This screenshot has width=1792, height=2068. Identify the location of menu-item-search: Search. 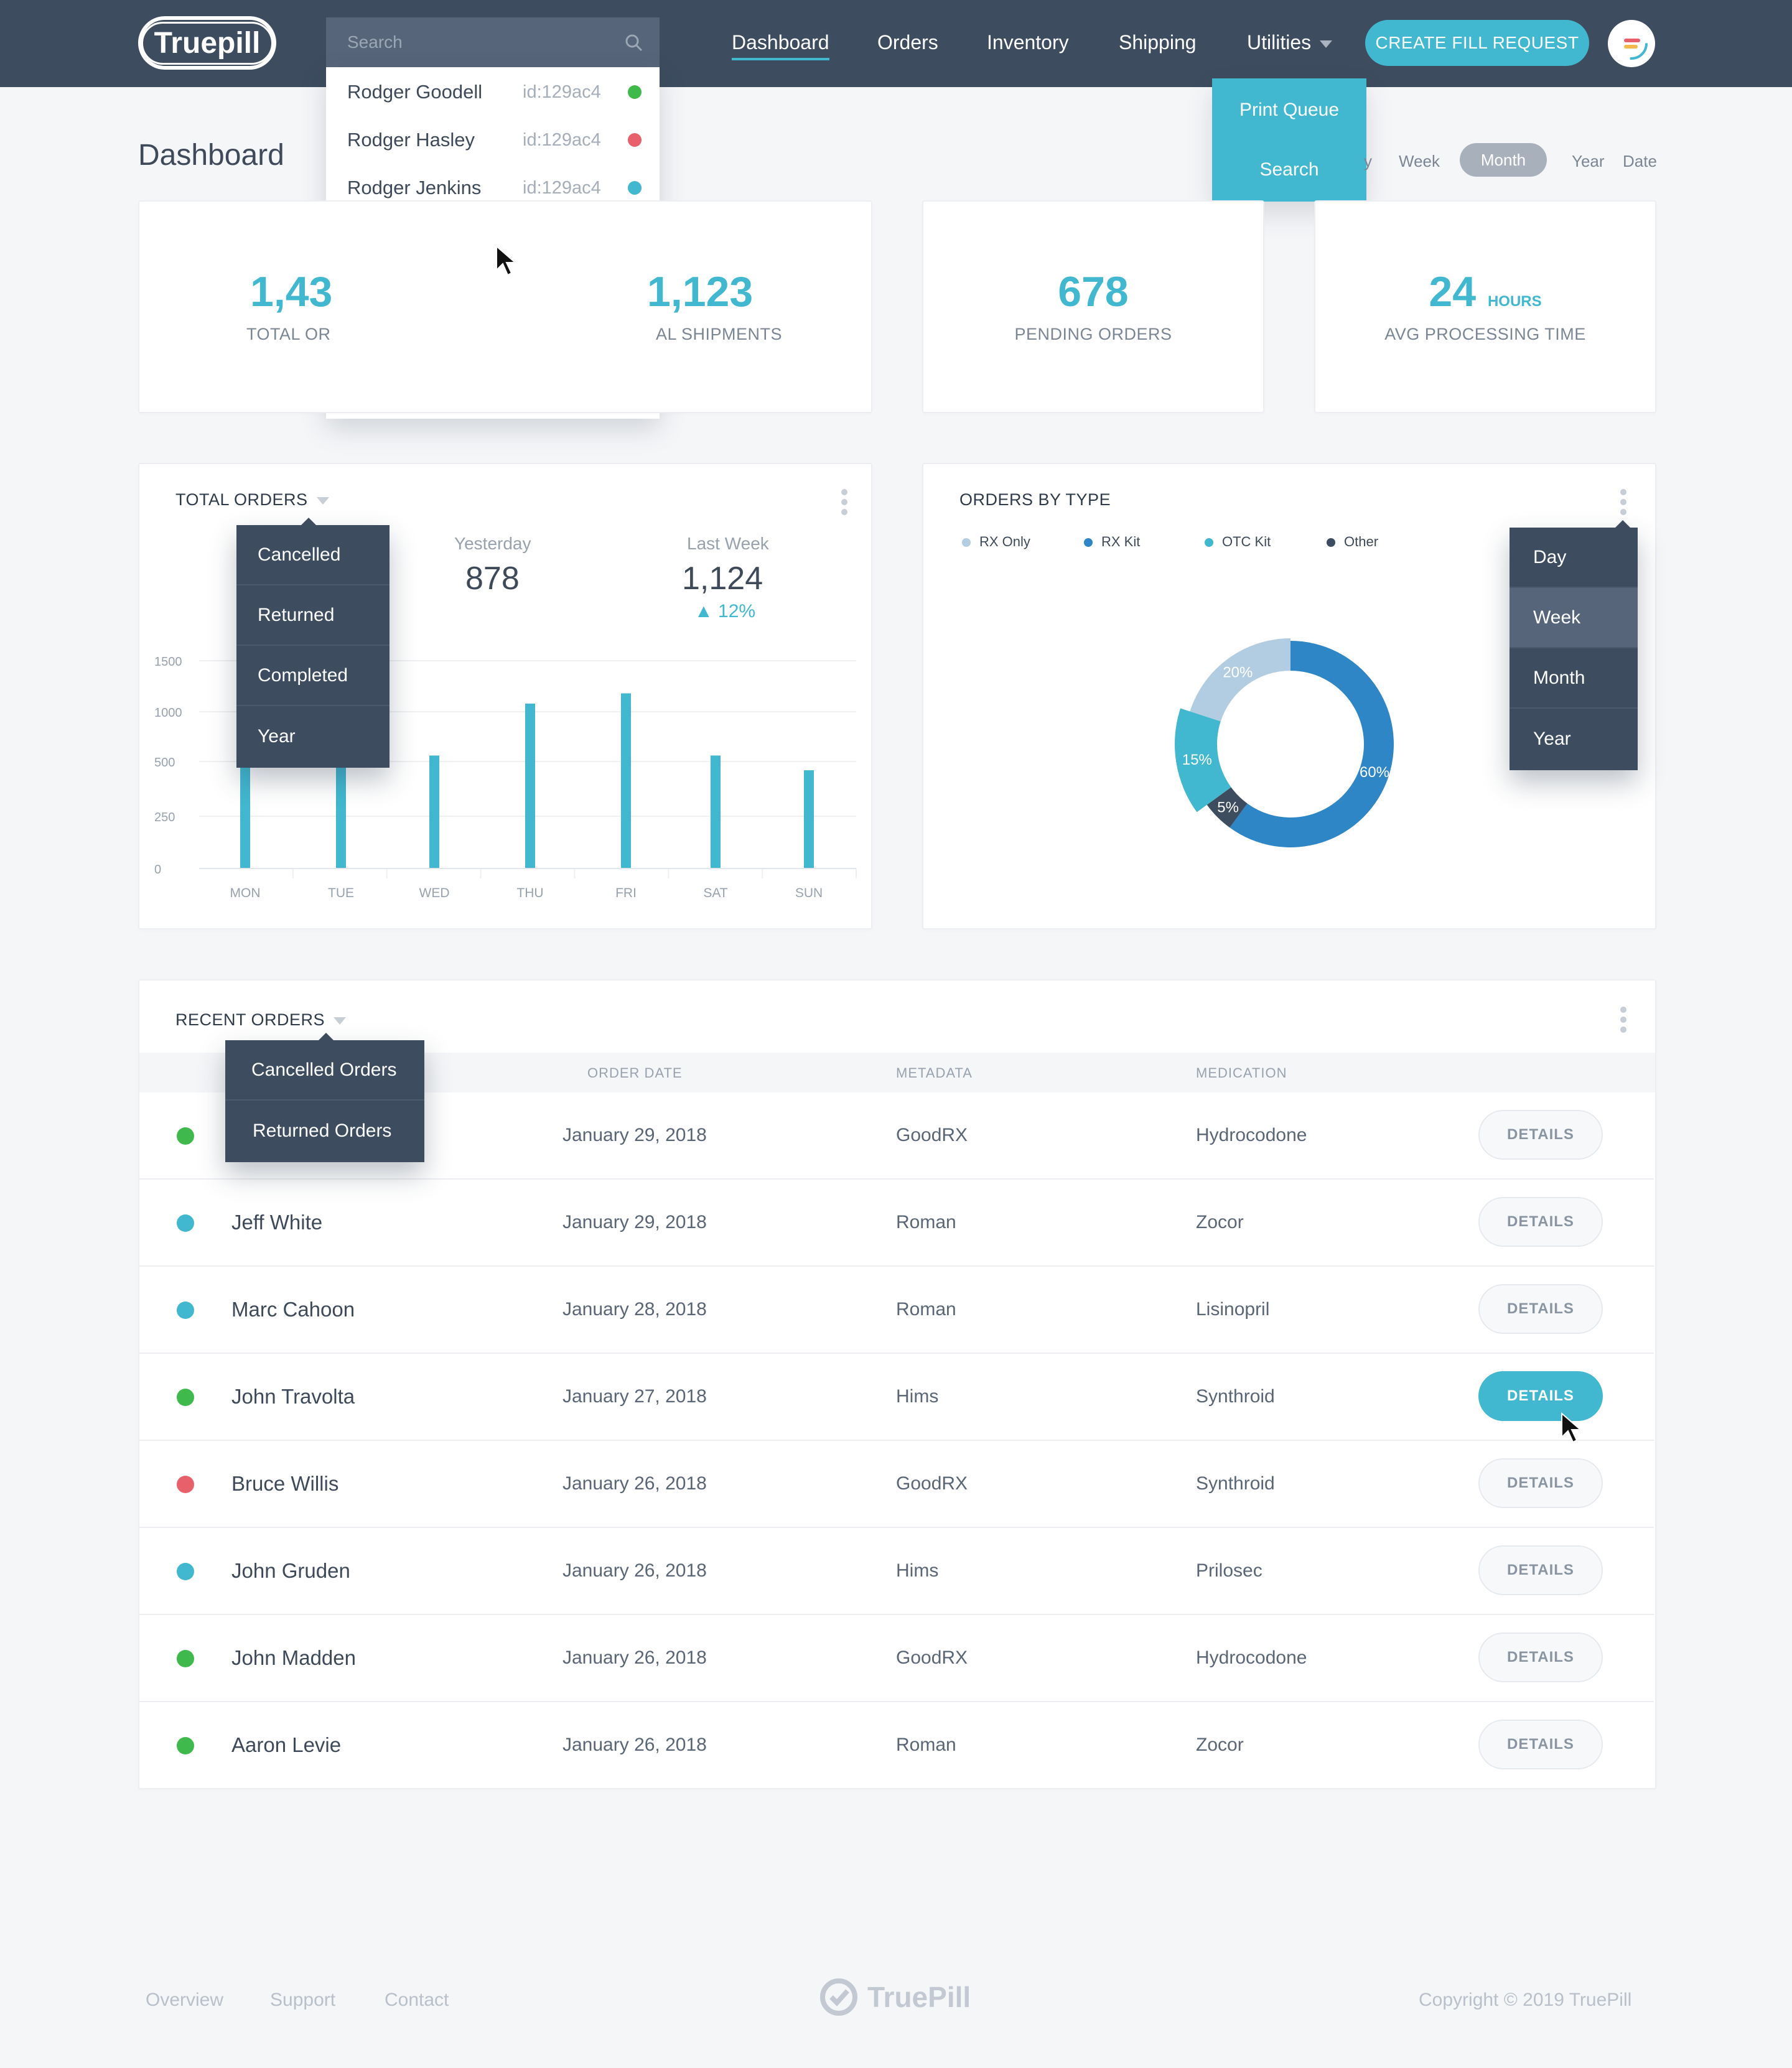
(1289, 170).